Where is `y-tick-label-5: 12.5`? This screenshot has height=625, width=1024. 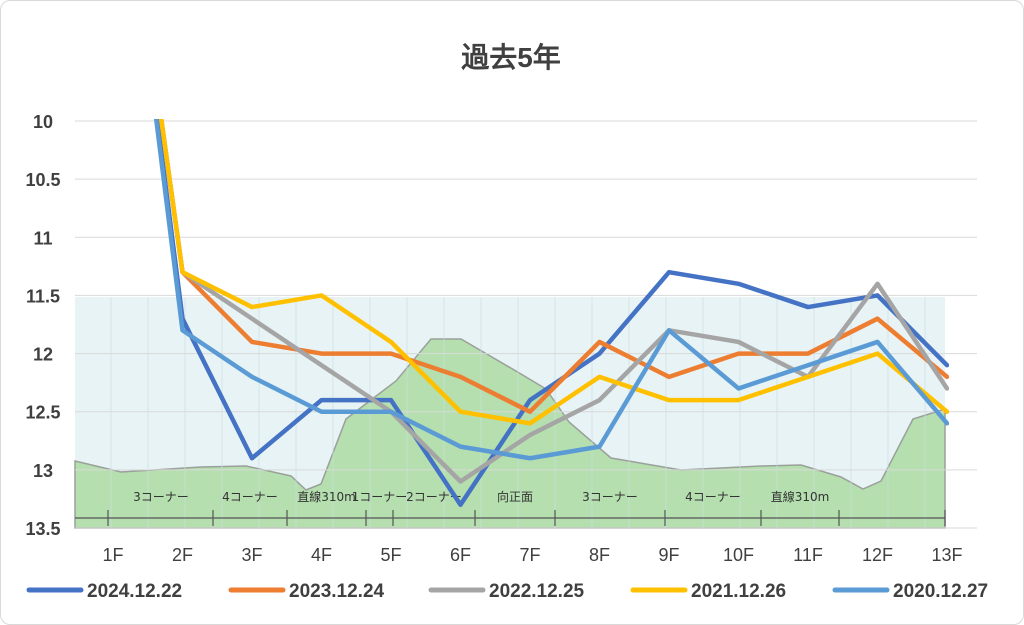 y-tick-label-5: 12.5 is located at coordinates (42, 413).